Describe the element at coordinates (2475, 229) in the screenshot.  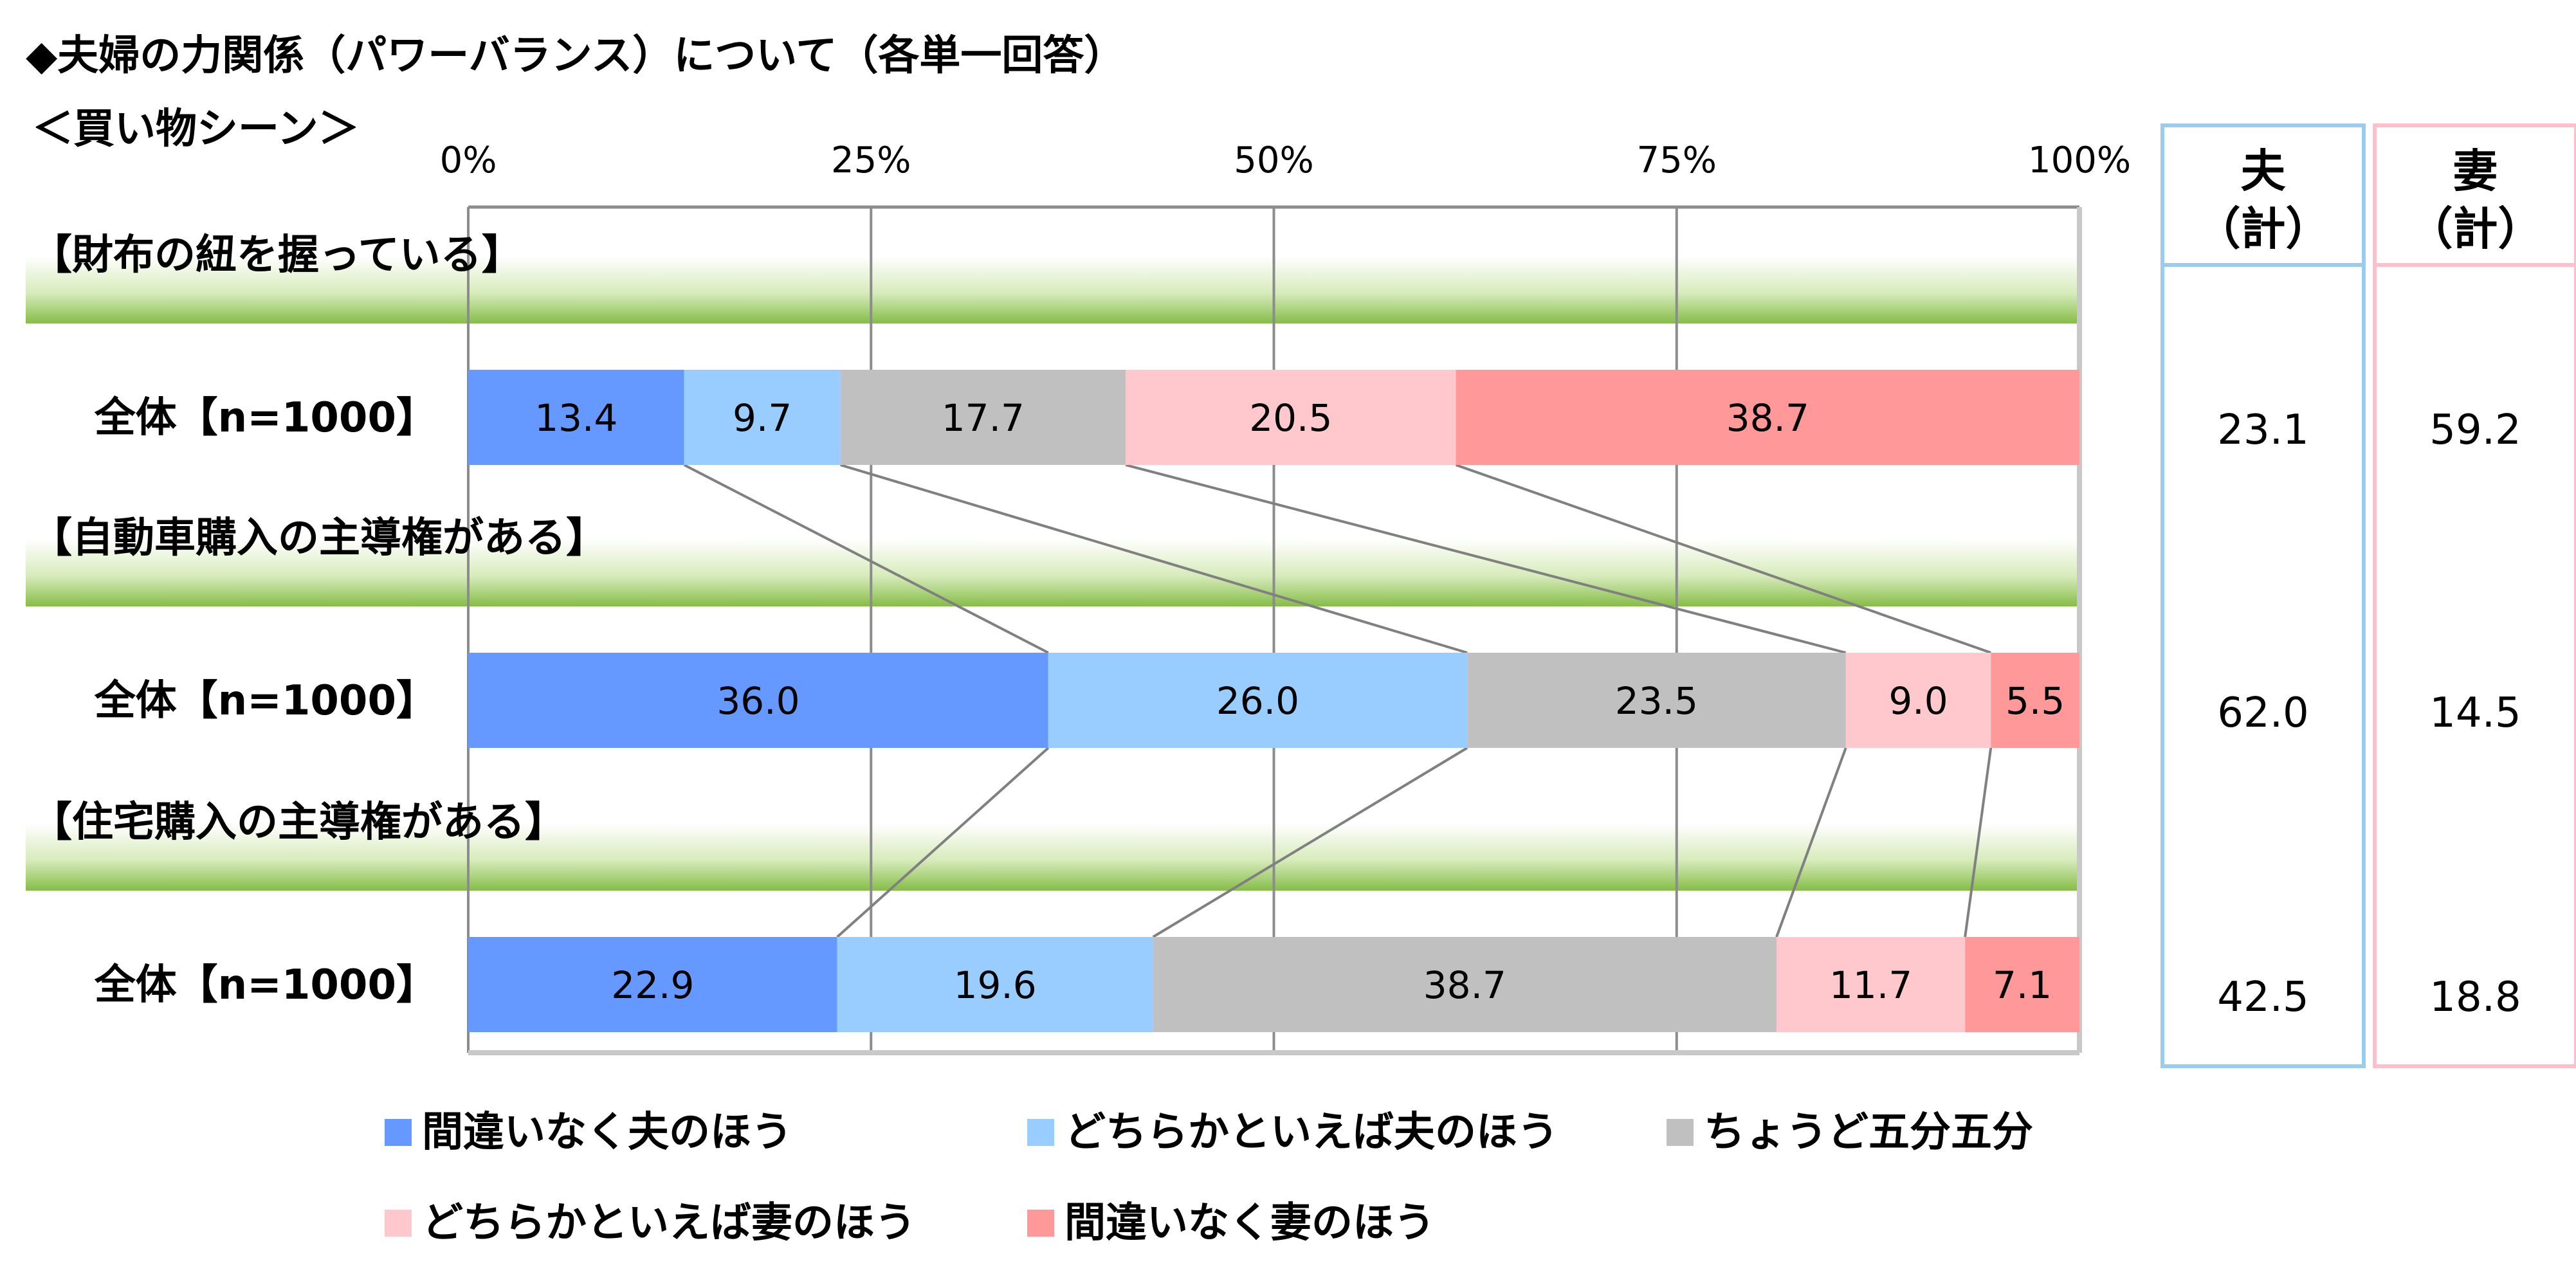
I see `wife-total-subheader: （計）` at that location.